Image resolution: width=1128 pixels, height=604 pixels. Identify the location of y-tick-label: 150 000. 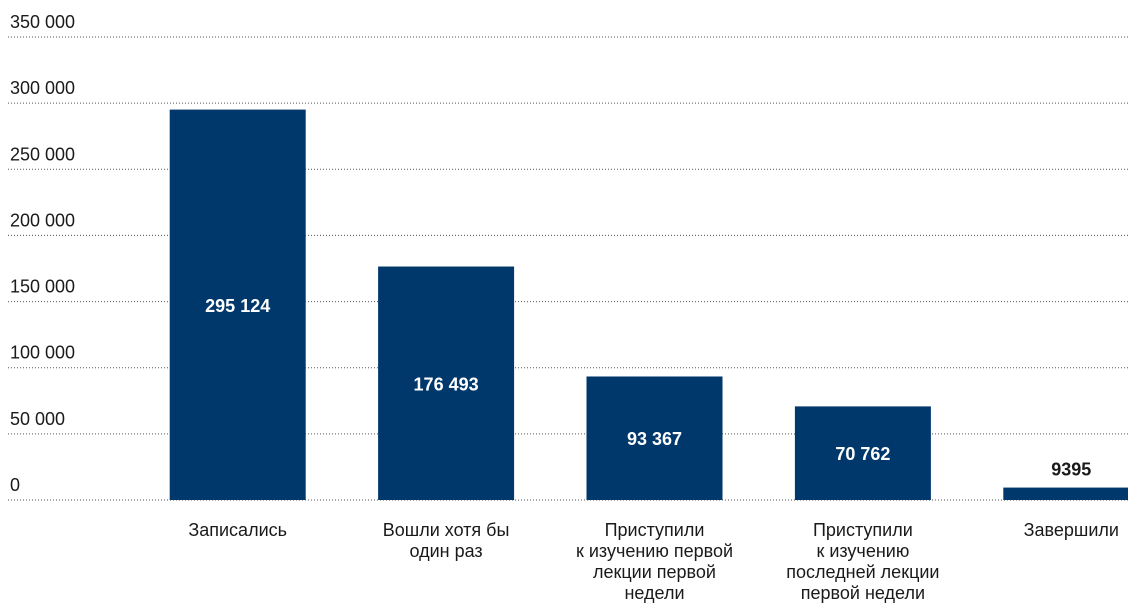
(42, 287).